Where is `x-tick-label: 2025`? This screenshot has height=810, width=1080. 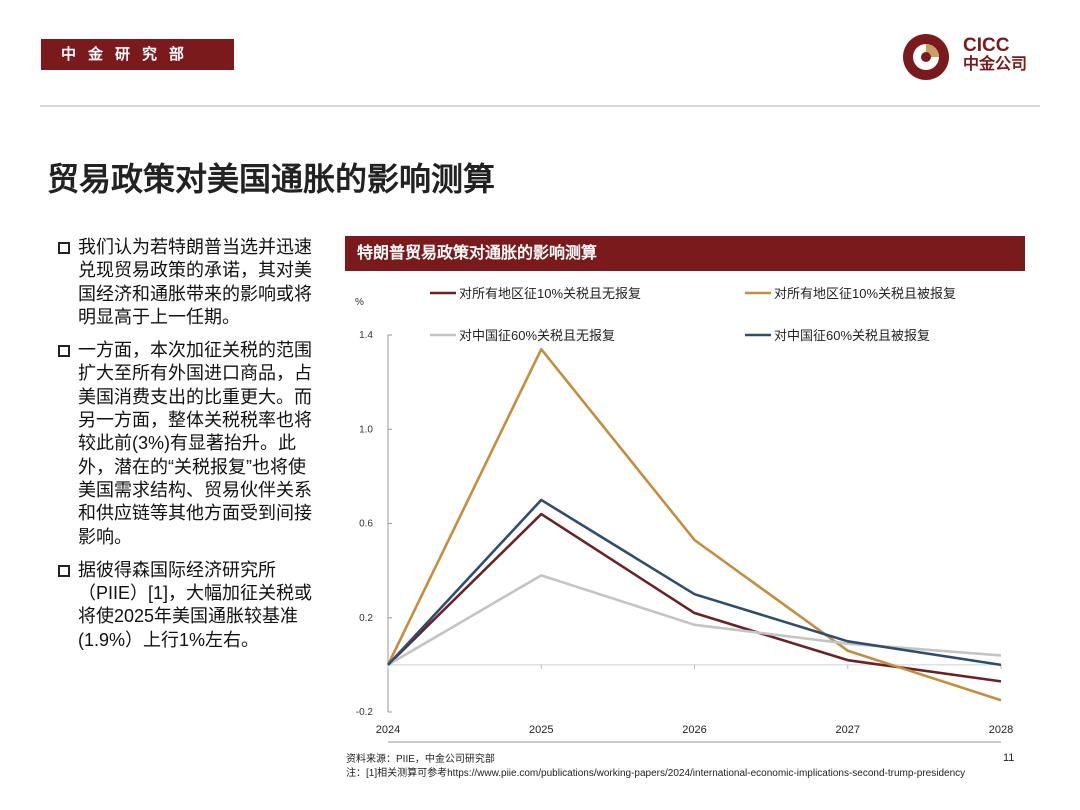 x-tick-label: 2025 is located at coordinates (541, 730).